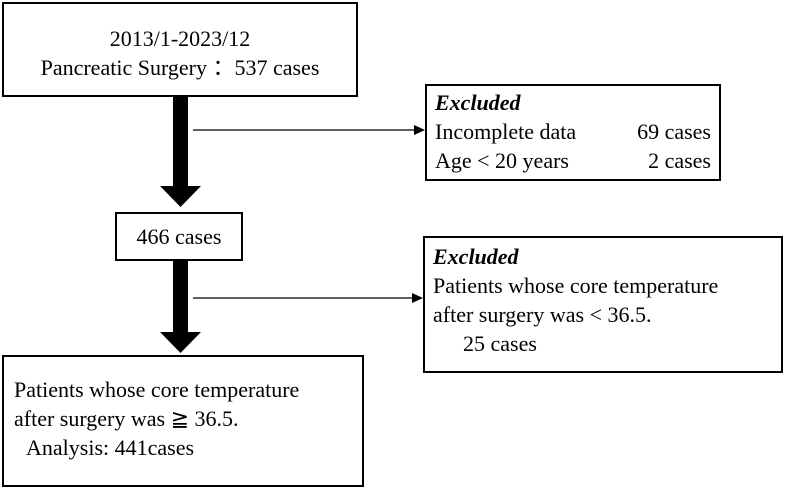  I want to click on exclusion-reason: Age < 20 years, so click(502, 160).